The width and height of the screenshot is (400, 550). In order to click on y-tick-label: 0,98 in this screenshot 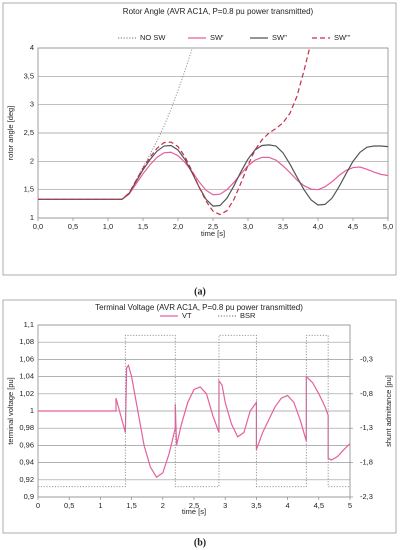, I will do `click(26, 427)`.